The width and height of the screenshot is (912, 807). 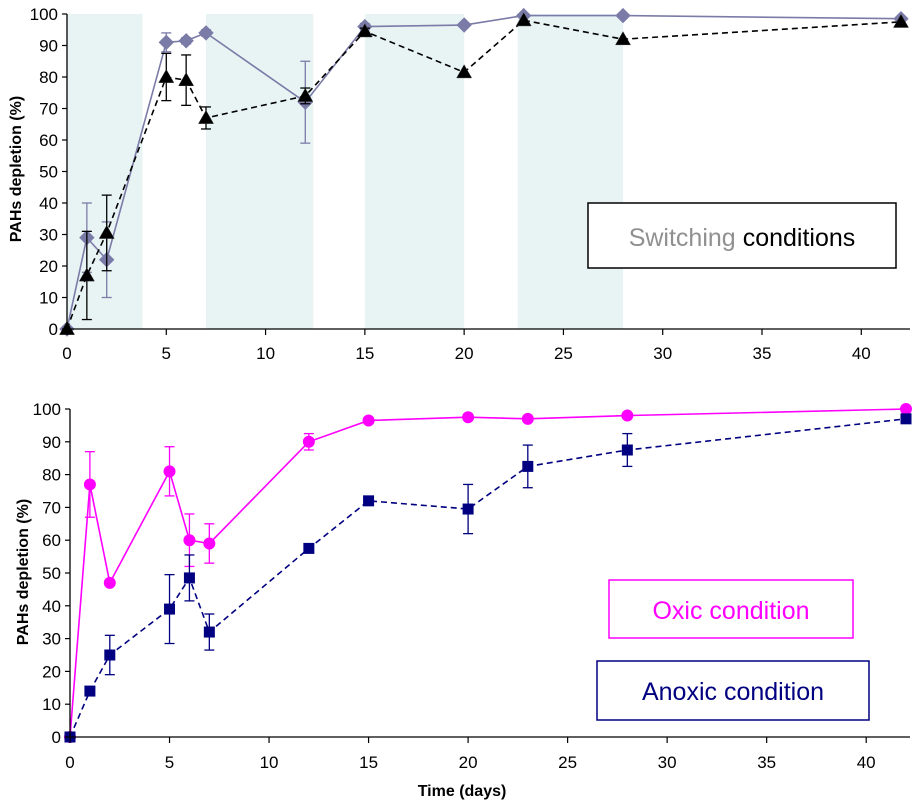 What do you see at coordinates (799, 238) in the screenshot?
I see `legend-word-conditions: conditions` at bounding box center [799, 238].